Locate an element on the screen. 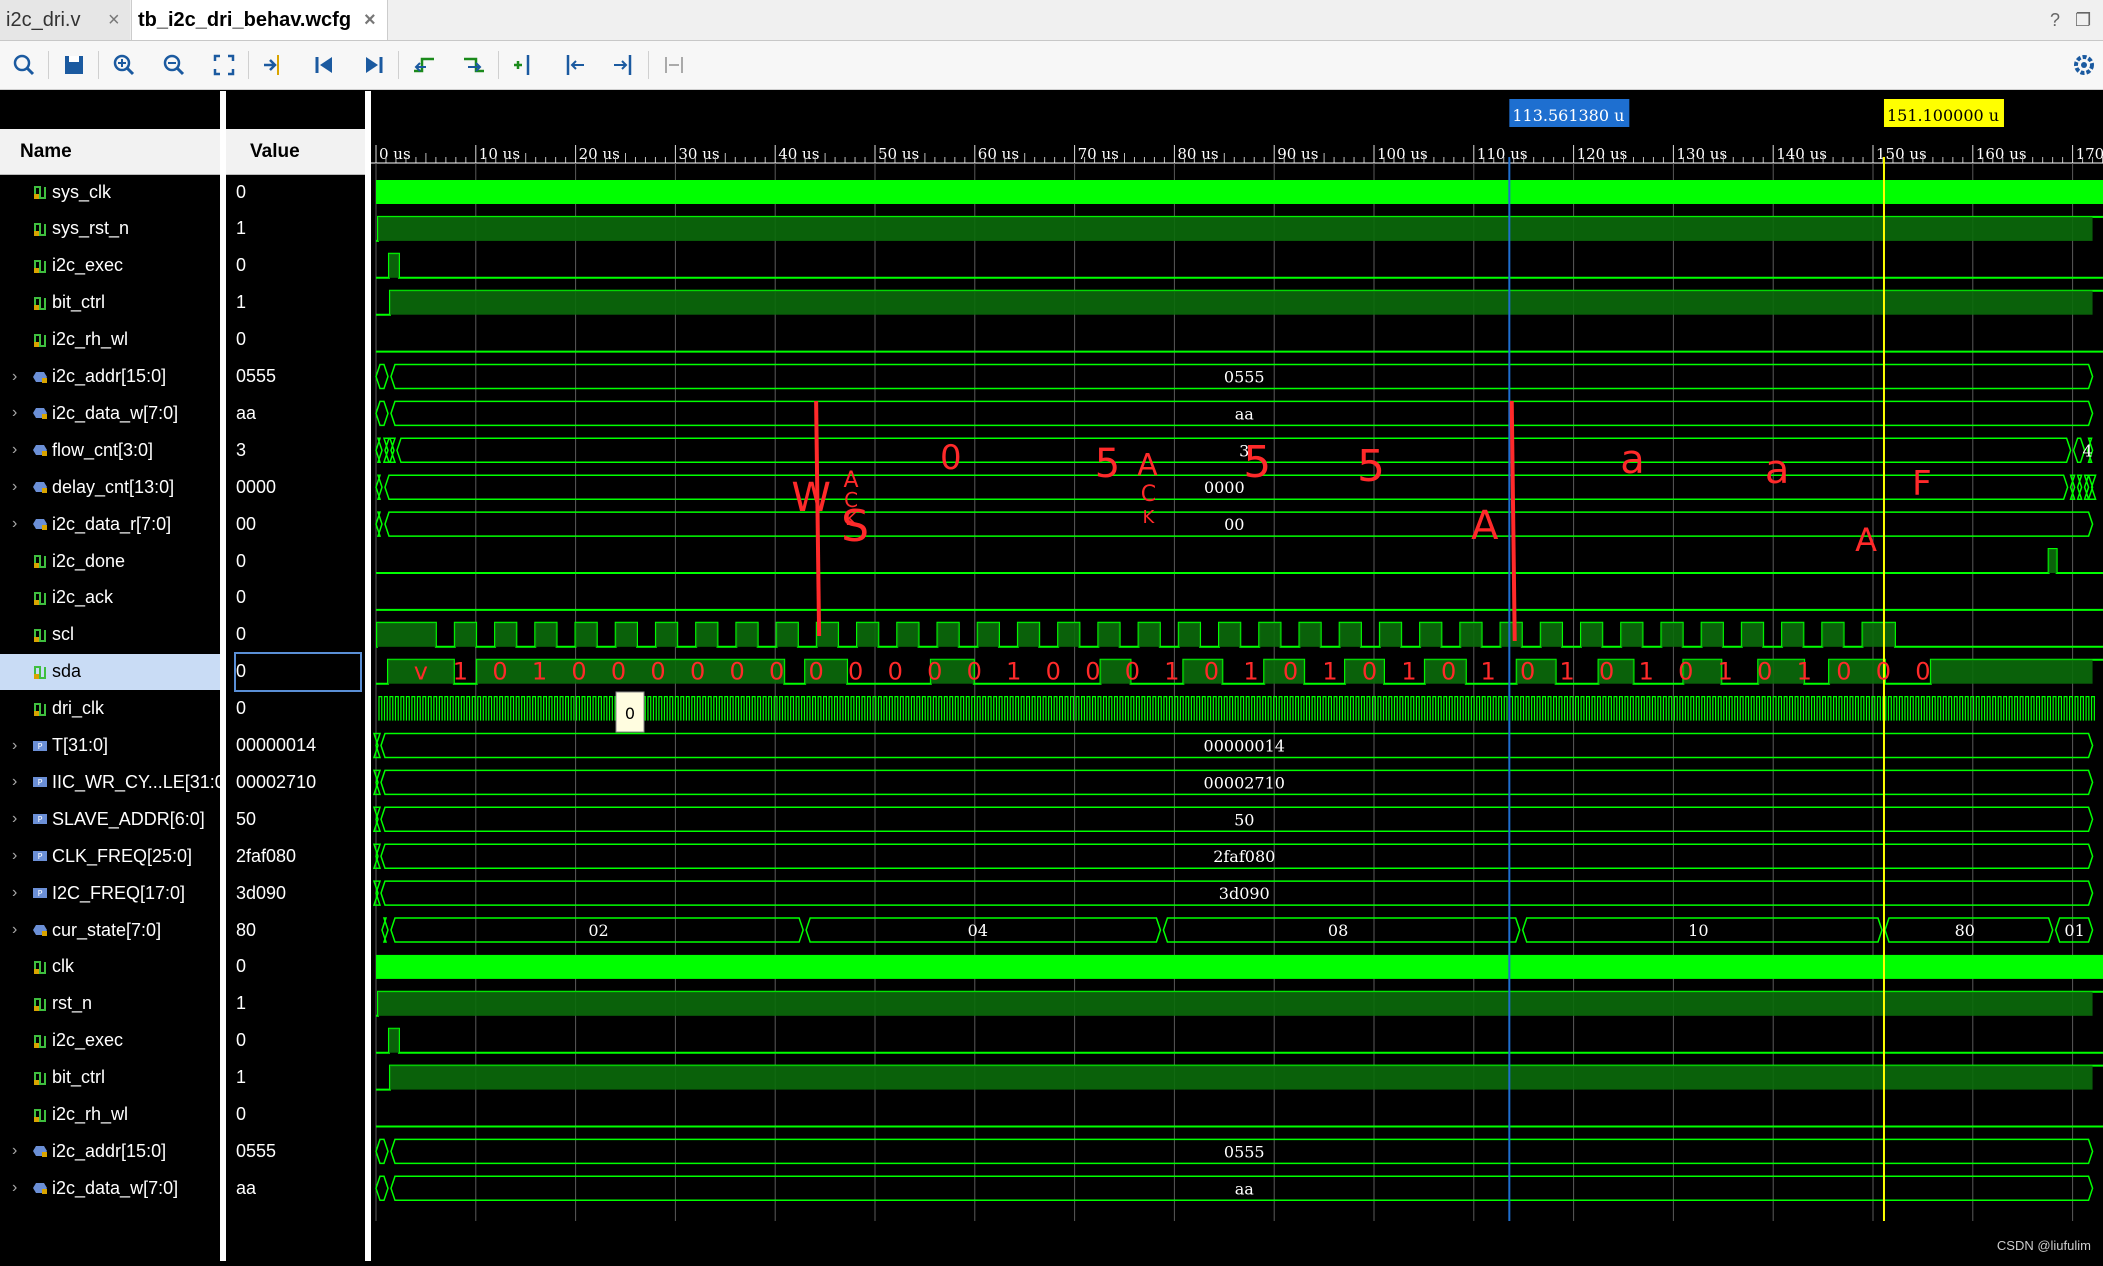 This screenshot has height=1266, width=2103. add-marker-icon is located at coordinates (524, 65).